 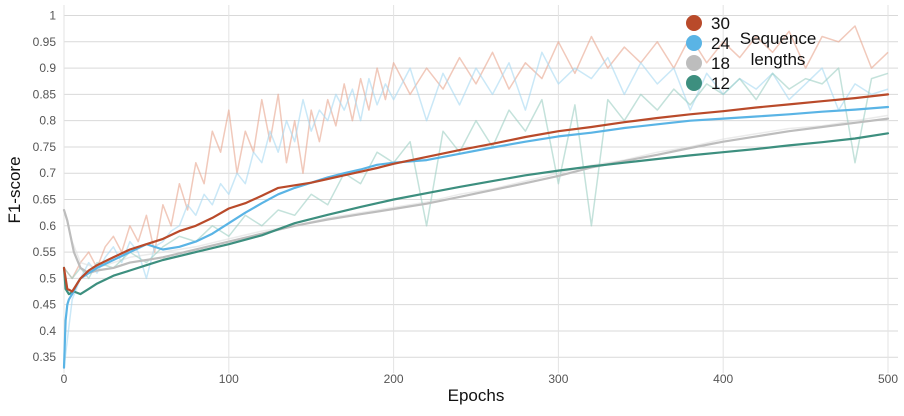 What do you see at coordinates (64, 379) in the screenshot?
I see `x-tick-label: 0` at bounding box center [64, 379].